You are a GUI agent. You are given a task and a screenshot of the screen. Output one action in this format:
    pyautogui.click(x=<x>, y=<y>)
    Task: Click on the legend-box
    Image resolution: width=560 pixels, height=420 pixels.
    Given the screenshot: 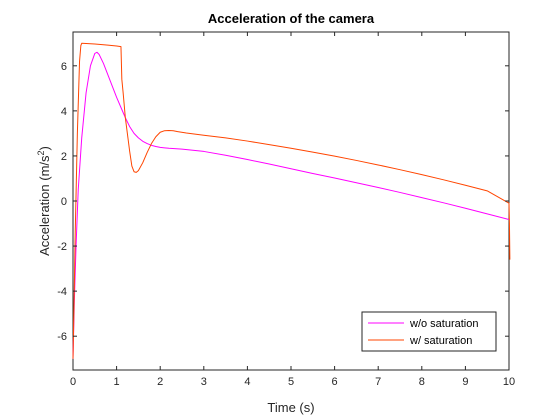 What is the action you would take?
    pyautogui.click(x=429, y=331)
    